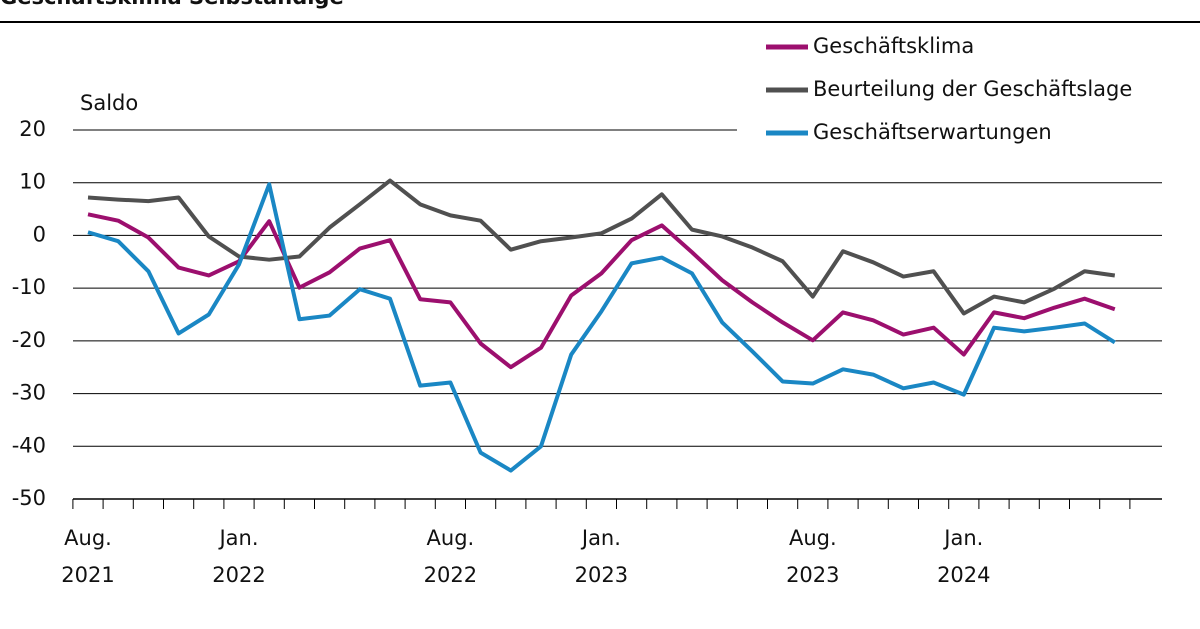 The width and height of the screenshot is (1200, 629). What do you see at coordinates (29, 287) in the screenshot?
I see `y-tick-label: -10` at bounding box center [29, 287].